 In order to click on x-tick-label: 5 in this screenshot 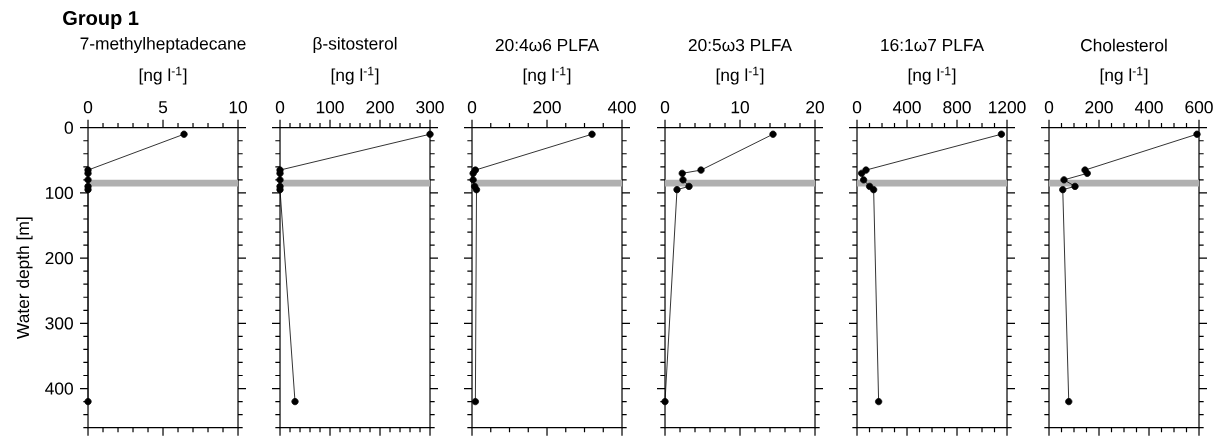, I will do `click(163, 107)`.